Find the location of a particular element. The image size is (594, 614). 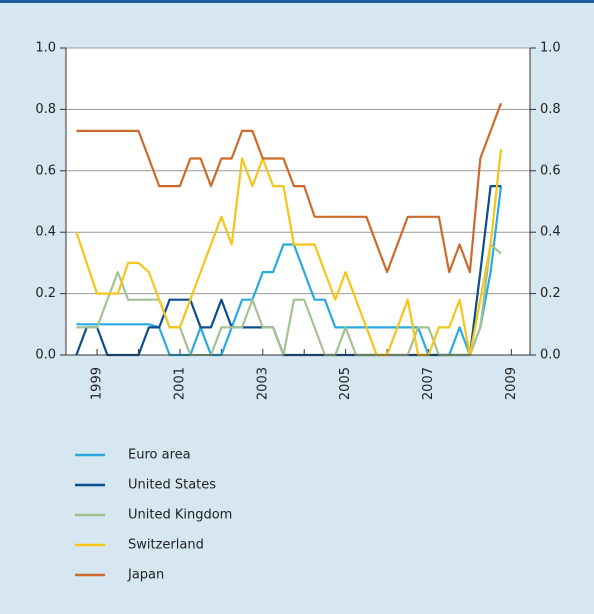

legend-label: United States is located at coordinates (172, 485).